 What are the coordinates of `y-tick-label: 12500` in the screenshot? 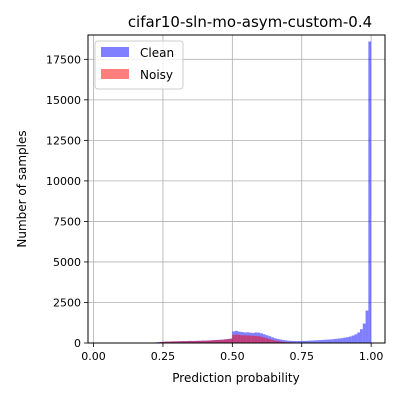 It's located at (63, 140).